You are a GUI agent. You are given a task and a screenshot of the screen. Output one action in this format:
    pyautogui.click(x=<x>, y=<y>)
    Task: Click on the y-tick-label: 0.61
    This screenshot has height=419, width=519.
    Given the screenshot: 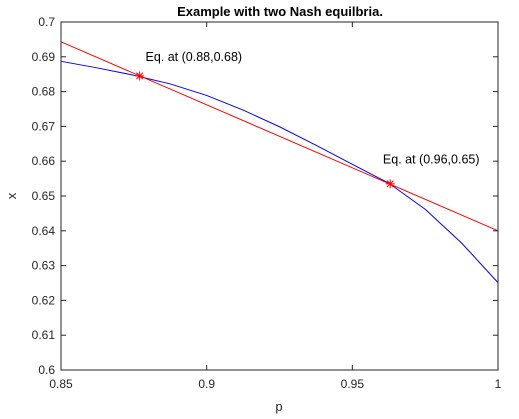 What is the action you would take?
    pyautogui.click(x=44, y=335)
    